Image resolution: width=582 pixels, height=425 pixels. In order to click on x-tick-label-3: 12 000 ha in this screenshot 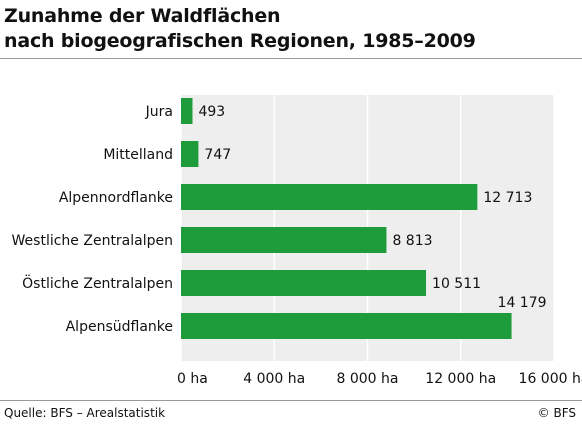, I will do `click(460, 379)`.